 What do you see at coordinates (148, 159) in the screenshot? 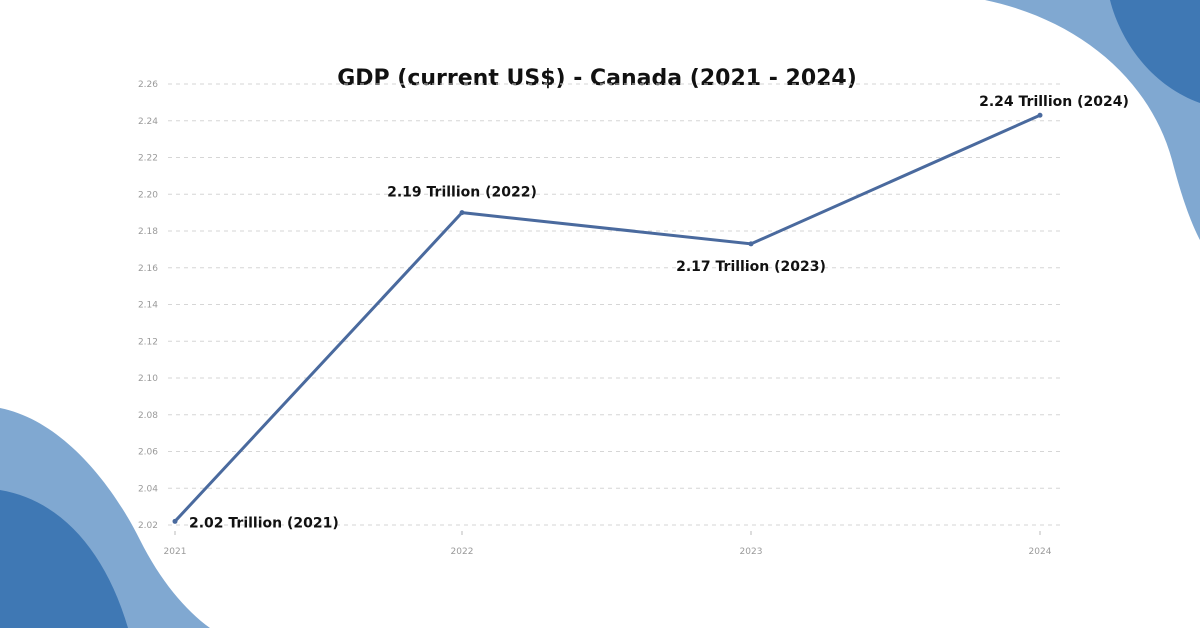
I see `y-tick-label: 2.22` at bounding box center [148, 159].